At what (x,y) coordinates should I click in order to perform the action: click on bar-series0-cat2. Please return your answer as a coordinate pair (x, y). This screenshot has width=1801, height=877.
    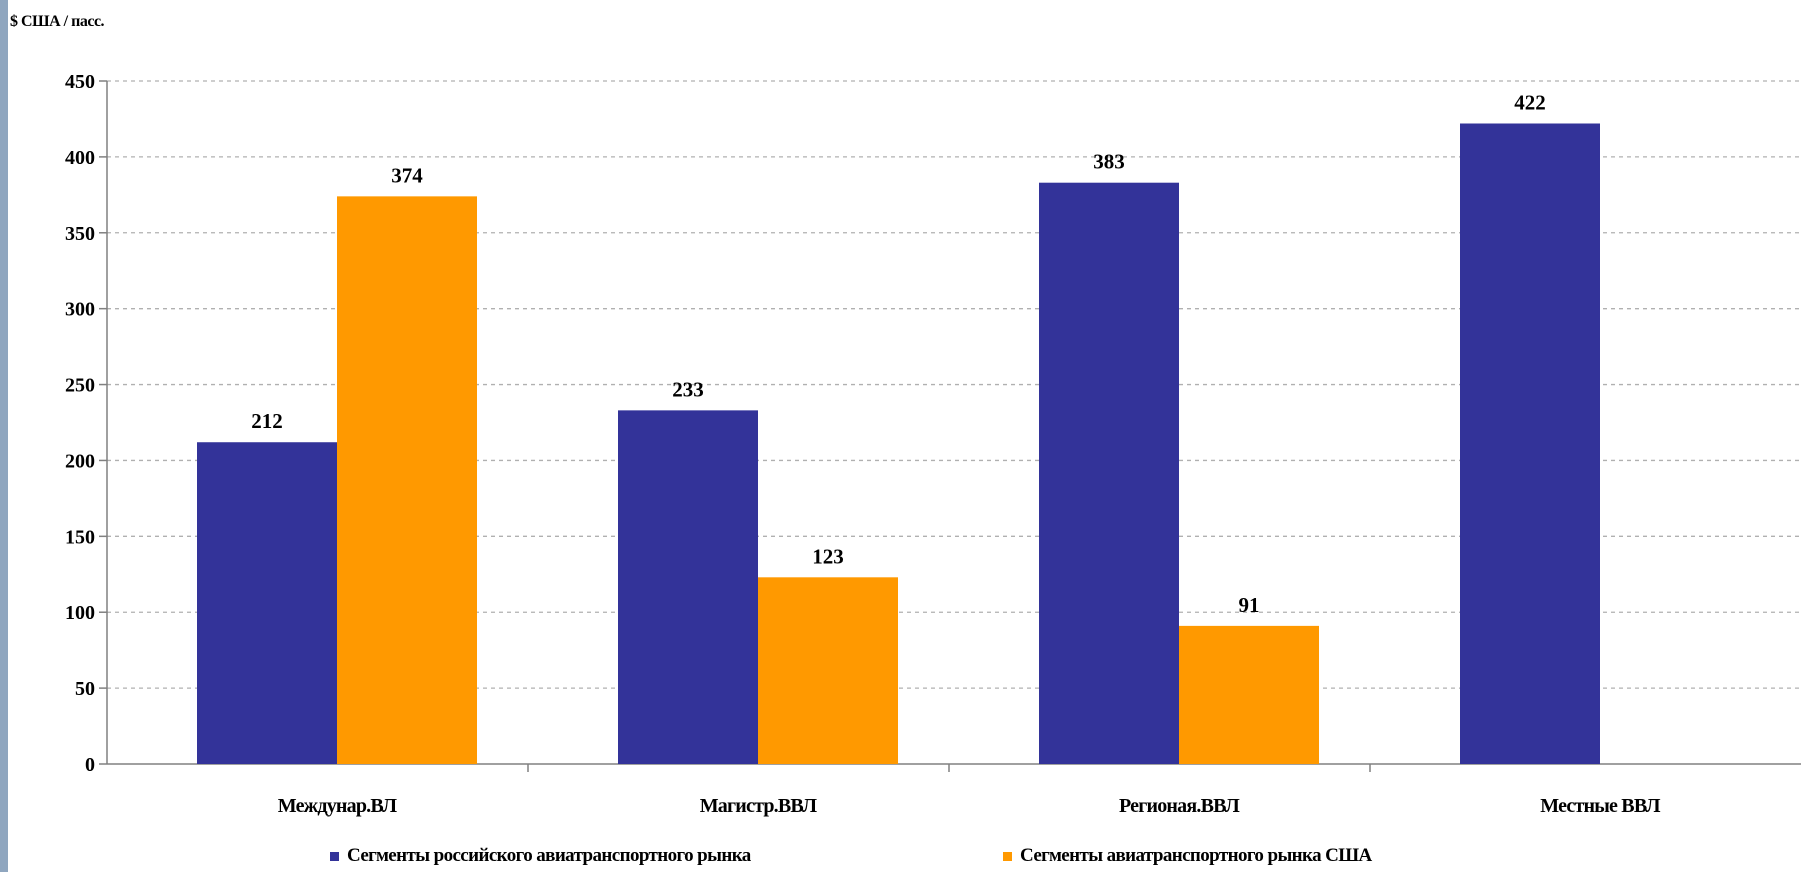
    Looking at the image, I should click on (1109, 473).